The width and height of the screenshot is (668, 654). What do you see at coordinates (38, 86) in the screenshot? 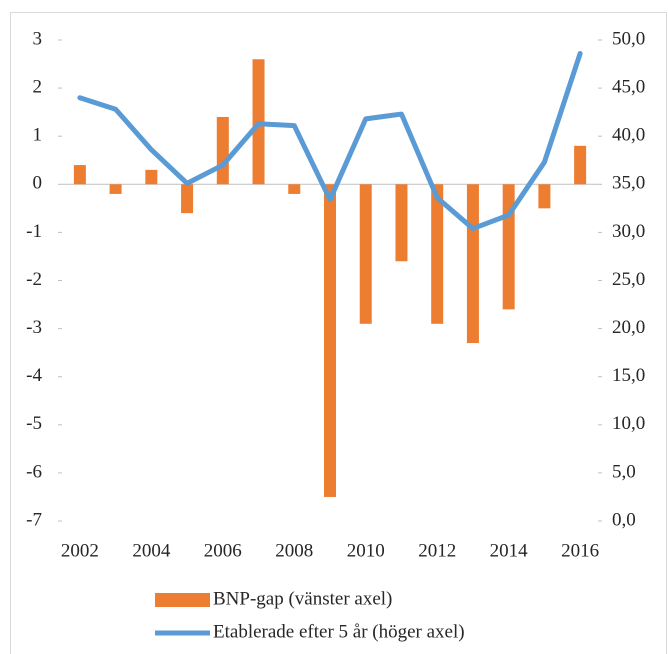
I see `y-tick-label: 2` at bounding box center [38, 86].